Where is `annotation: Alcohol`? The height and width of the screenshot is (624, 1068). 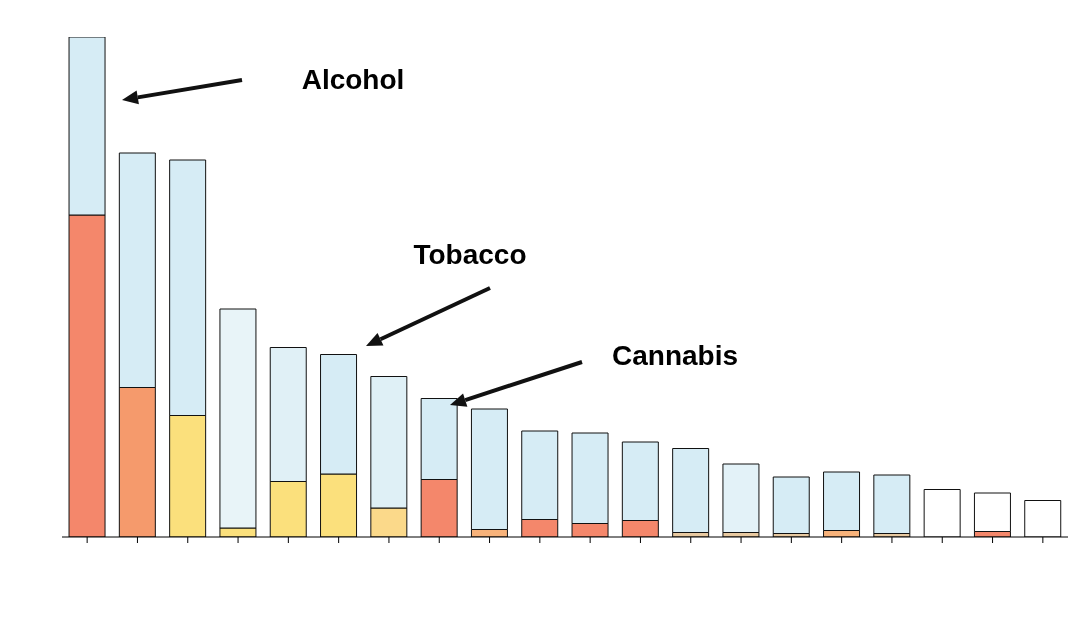
annotation: Alcohol is located at coordinates (353, 80).